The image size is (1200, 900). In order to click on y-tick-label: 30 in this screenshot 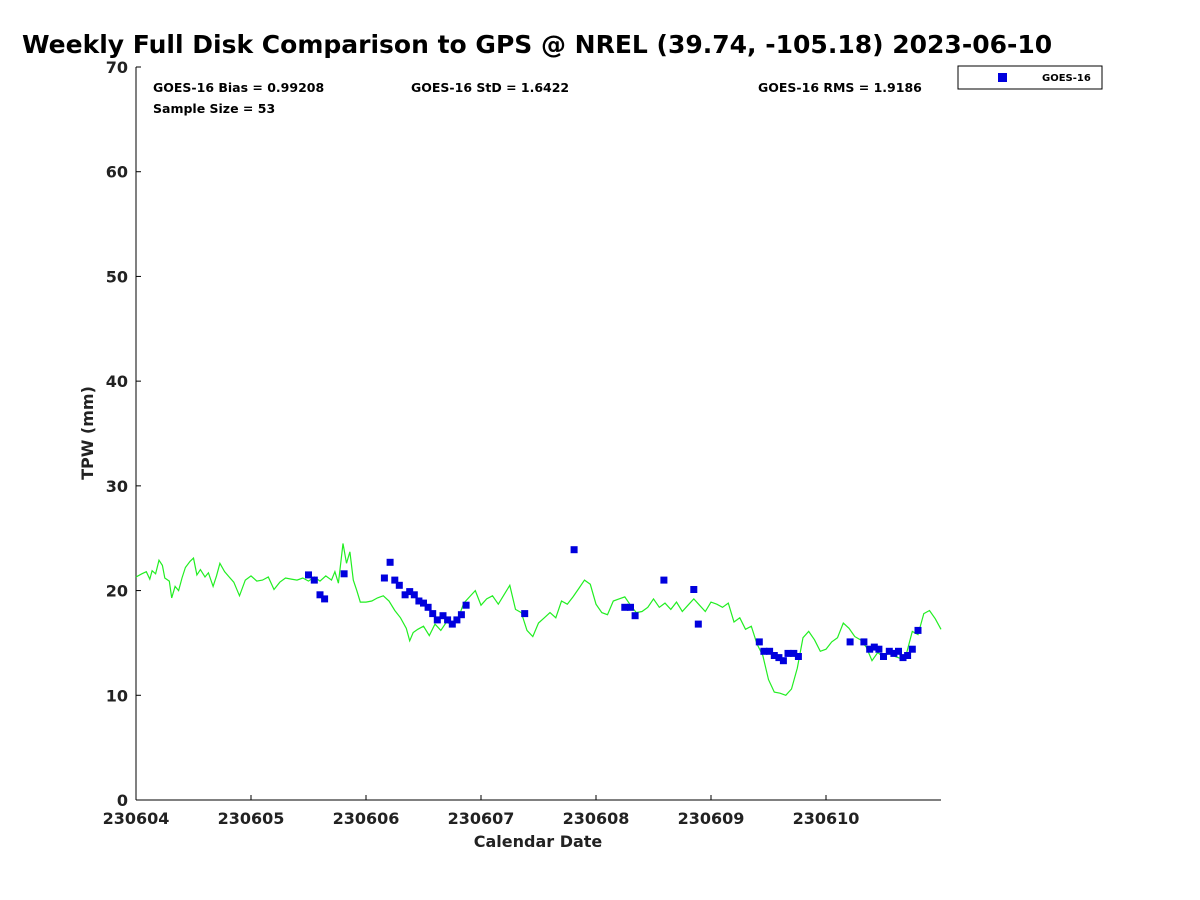, I will do `click(117, 486)`.